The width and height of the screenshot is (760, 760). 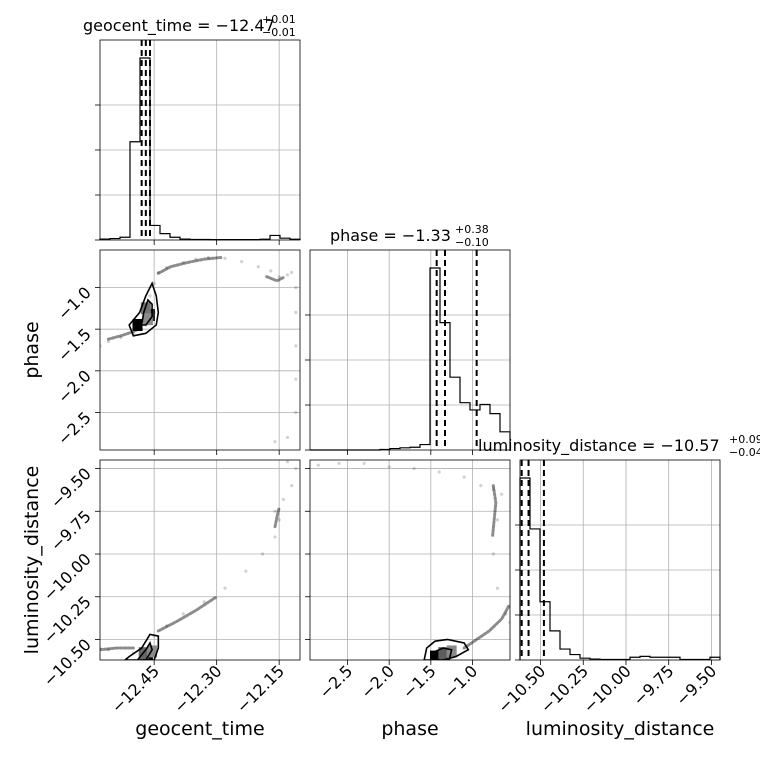 What do you see at coordinates (179, 26) in the screenshot?
I see `title-geocent-time: geocent_time = −12.47` at bounding box center [179, 26].